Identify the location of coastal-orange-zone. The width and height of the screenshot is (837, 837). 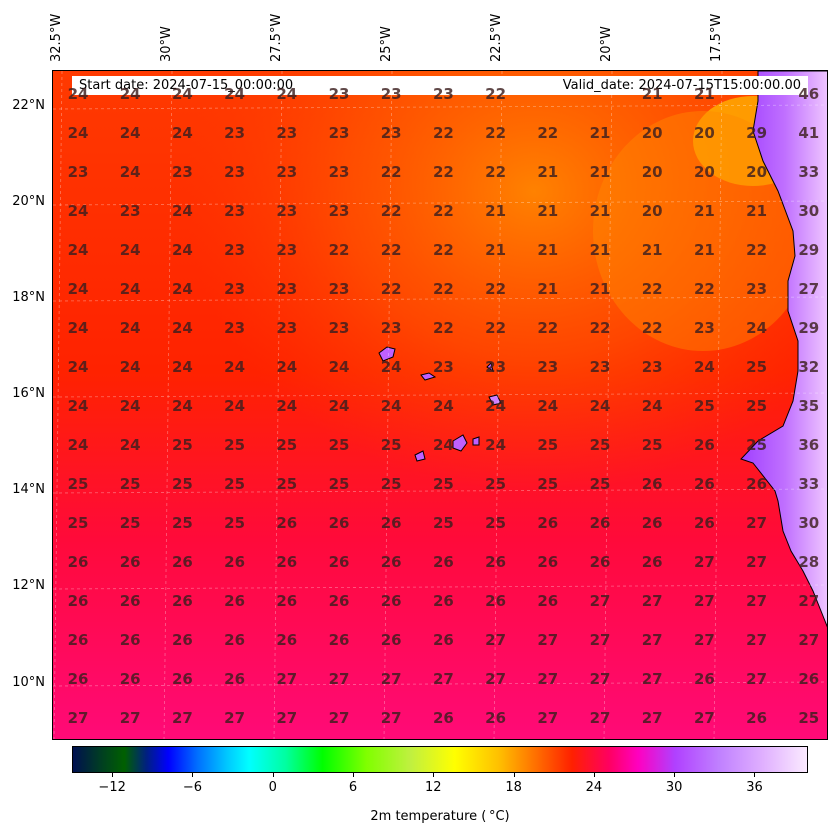
(703, 231).